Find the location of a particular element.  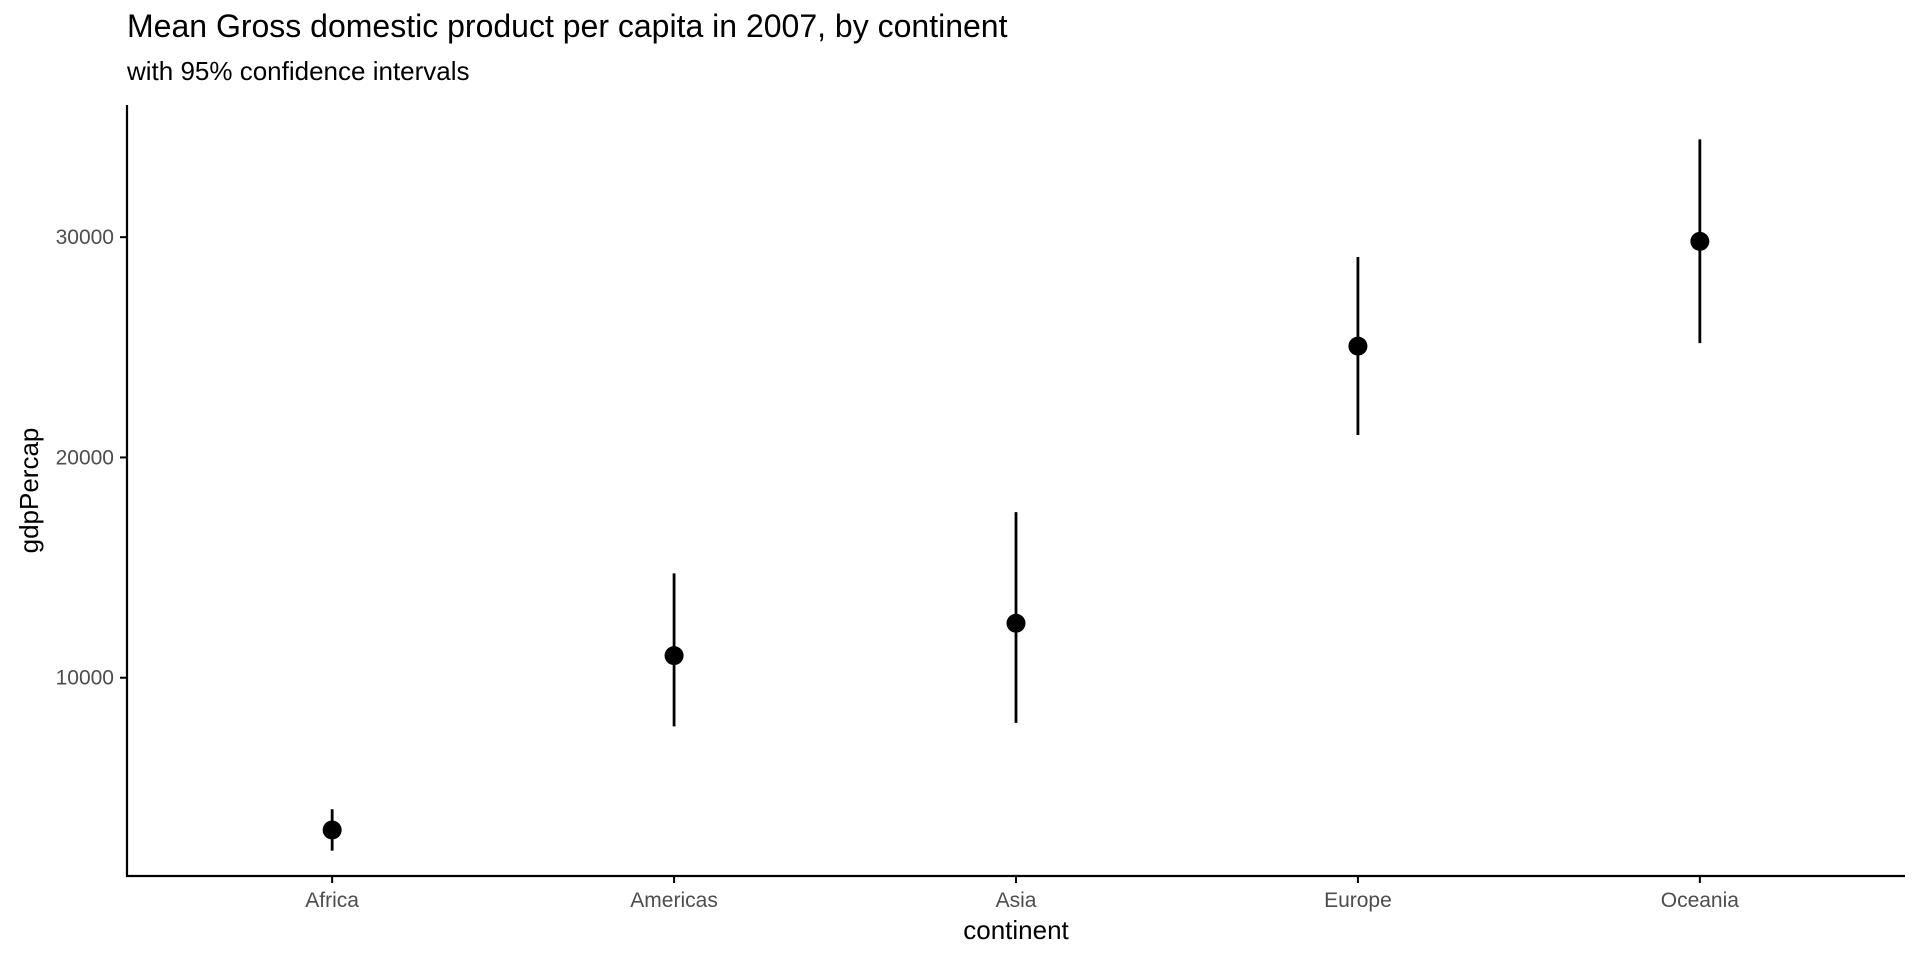

x-axis-ticks: Africa Americas Asia Europe Oceania is located at coordinates (1022, 894).